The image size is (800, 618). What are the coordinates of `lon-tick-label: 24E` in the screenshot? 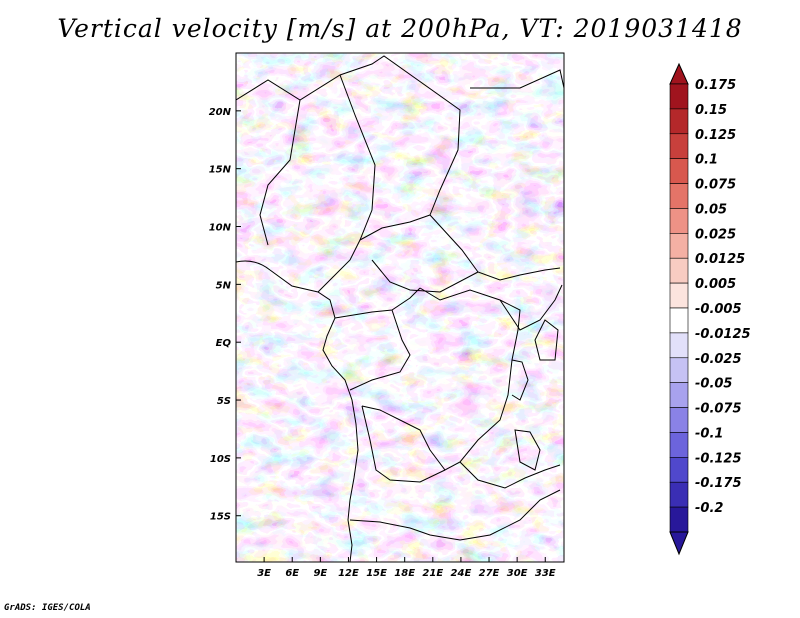 It's located at (461, 573).